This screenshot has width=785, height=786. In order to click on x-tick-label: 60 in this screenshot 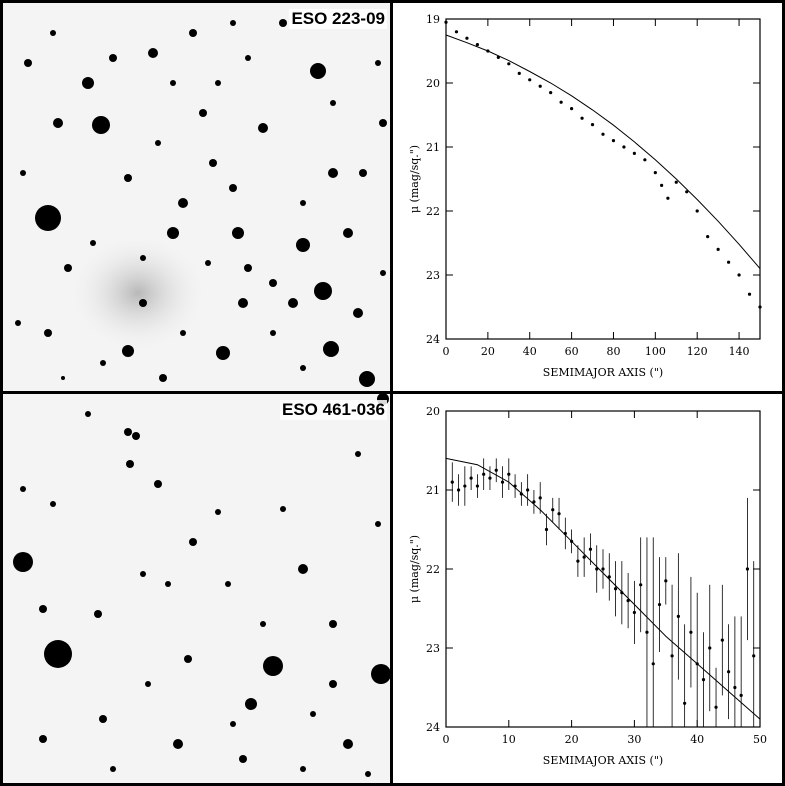, I will do `click(572, 351)`.